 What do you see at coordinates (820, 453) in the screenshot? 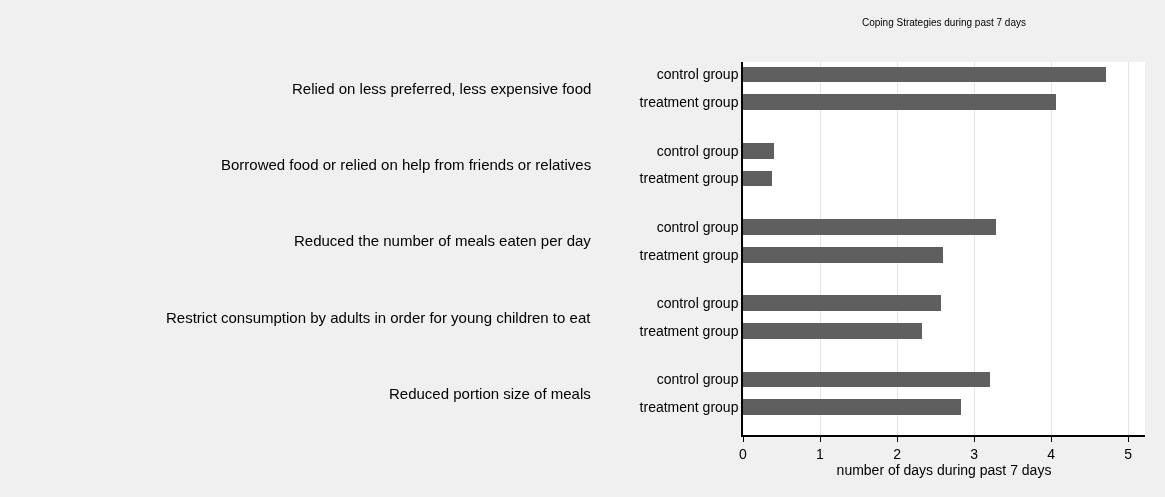
I see `x-tick-label: 1` at bounding box center [820, 453].